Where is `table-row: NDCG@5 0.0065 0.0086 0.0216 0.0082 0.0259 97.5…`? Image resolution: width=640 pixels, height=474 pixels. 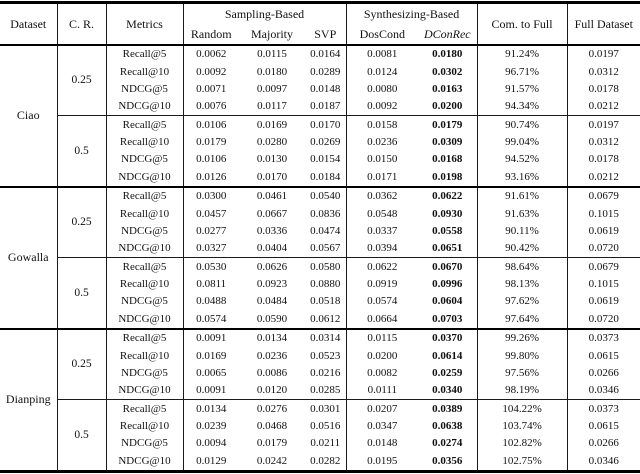
table-row: NDCG@5 0.0065 0.0086 0.0216 0.0082 0.0259 97.5… is located at coordinates (320, 373).